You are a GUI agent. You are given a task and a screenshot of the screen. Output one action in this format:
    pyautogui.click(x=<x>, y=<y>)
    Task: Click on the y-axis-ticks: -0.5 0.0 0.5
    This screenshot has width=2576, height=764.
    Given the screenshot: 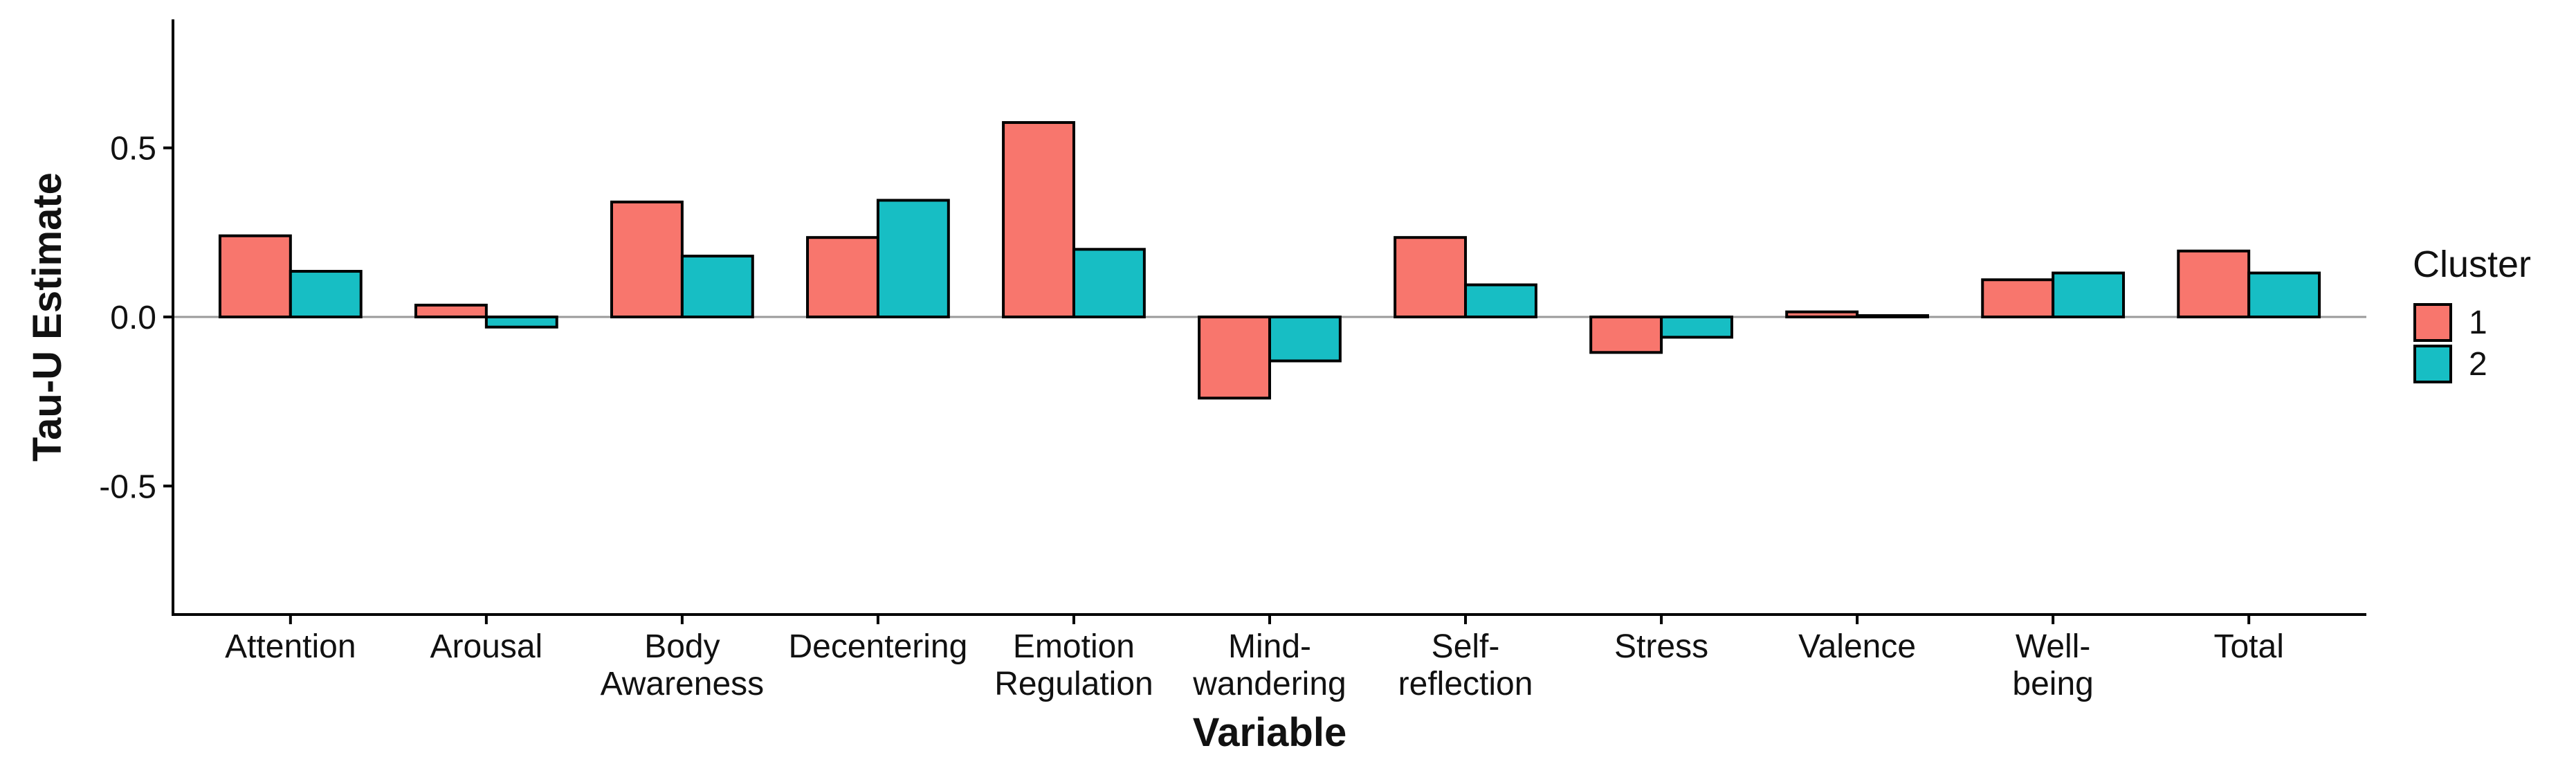 What is the action you would take?
    pyautogui.click(x=136, y=318)
    